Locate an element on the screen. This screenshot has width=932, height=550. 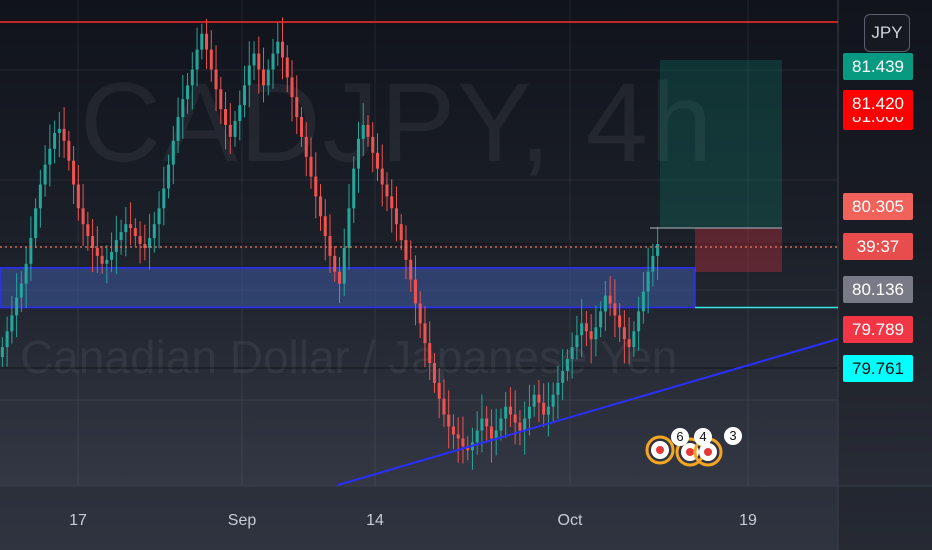
marker-dot is located at coordinates (660, 450).